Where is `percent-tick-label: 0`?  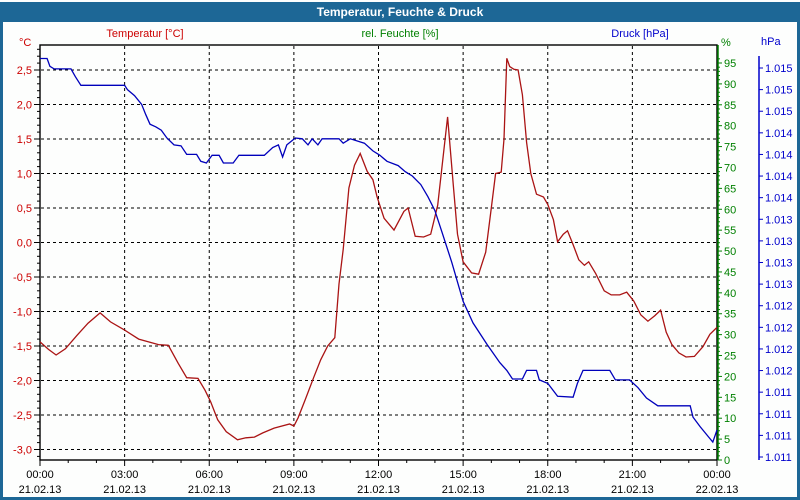 percent-tick-label: 0 is located at coordinates (727, 461).